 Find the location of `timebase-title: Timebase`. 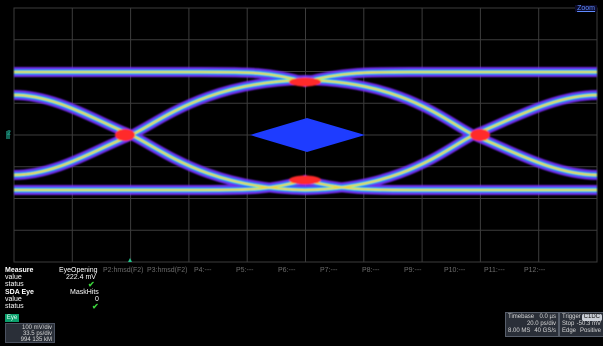

timebase-title: Timebase is located at coordinates (521, 317).